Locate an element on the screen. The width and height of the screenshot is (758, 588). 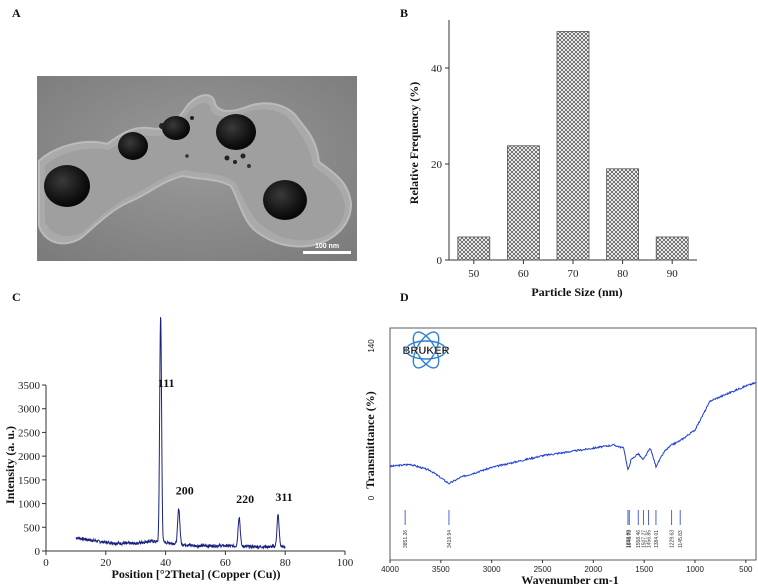
bruker-logo: BRUKER is located at coordinates (426, 350).